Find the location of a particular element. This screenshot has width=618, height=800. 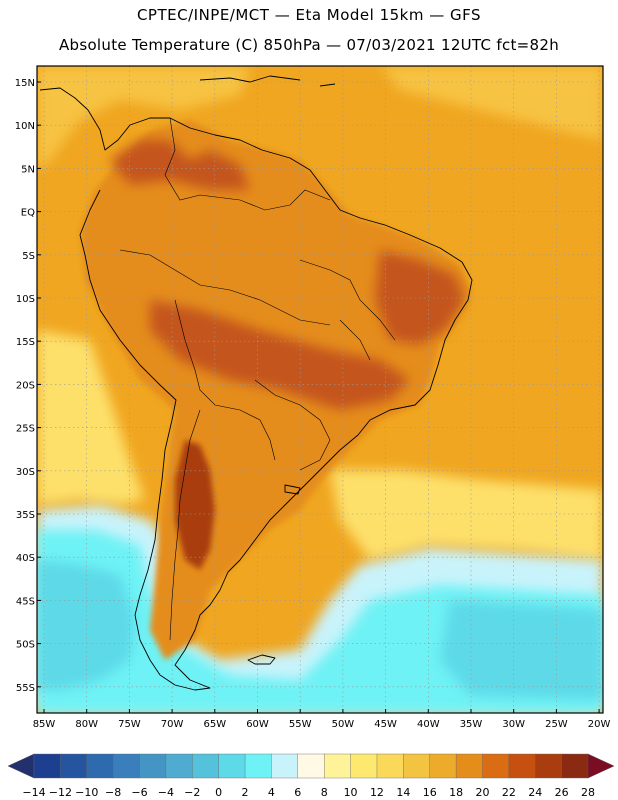

colorbar-under-triangle is located at coordinates (21, 766).